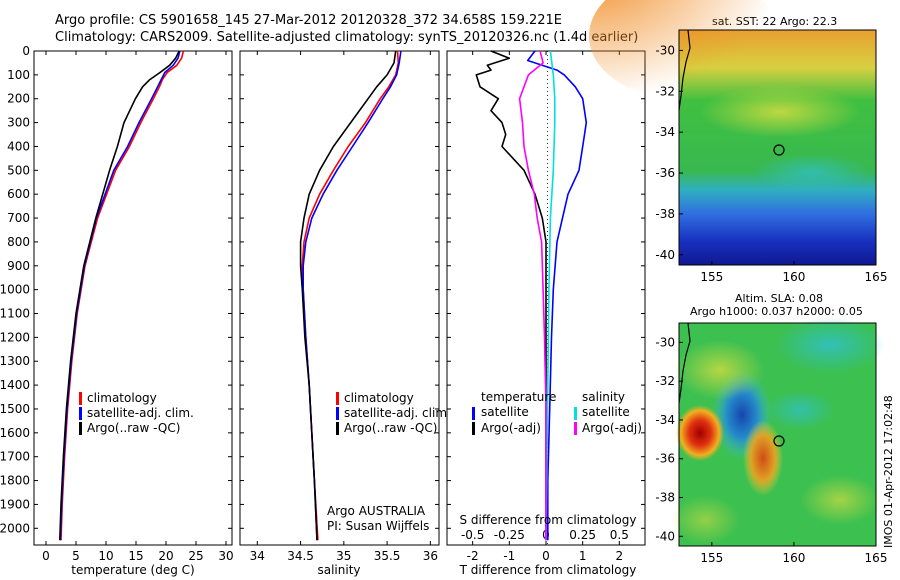 The height and width of the screenshot is (580, 900). I want to click on depth-tick-label: 1400, so click(15, 385).